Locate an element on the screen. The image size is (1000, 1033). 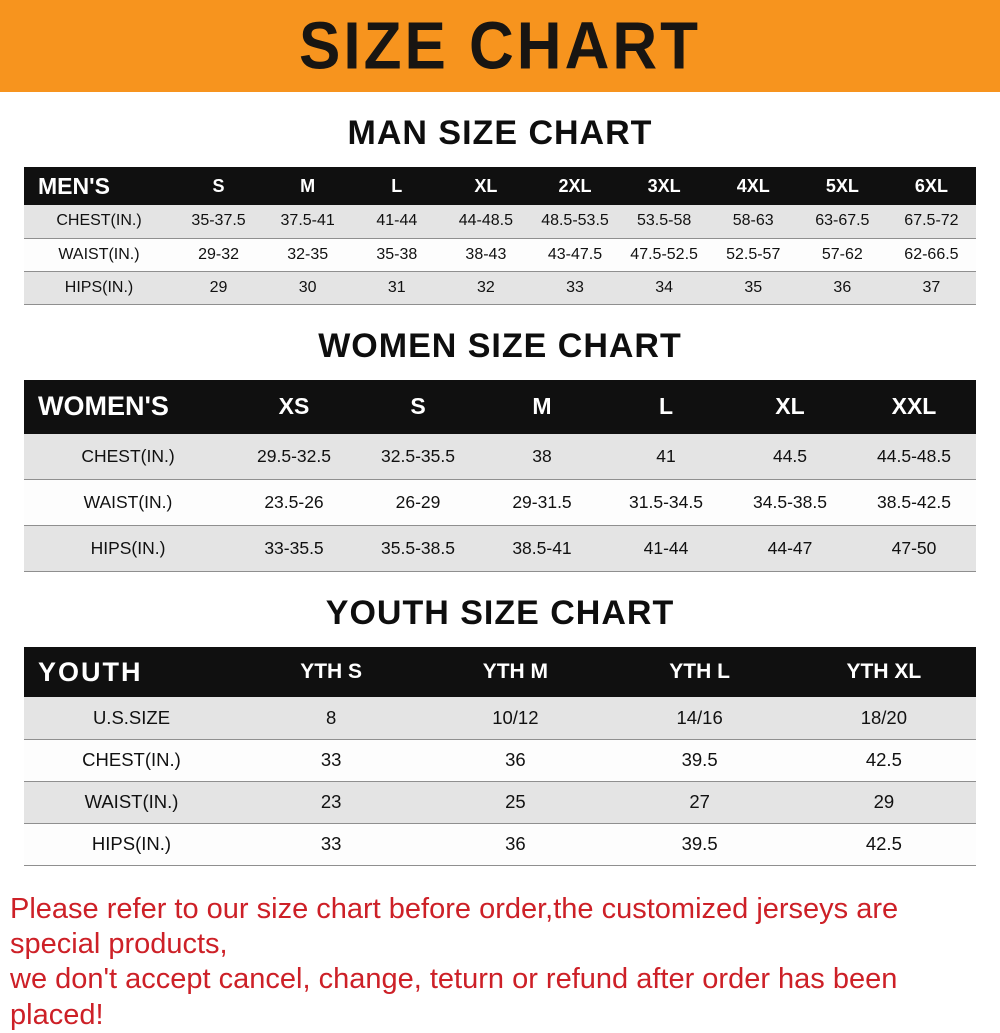
size-value-cell: 23.5-26 is located at coordinates (294, 503).